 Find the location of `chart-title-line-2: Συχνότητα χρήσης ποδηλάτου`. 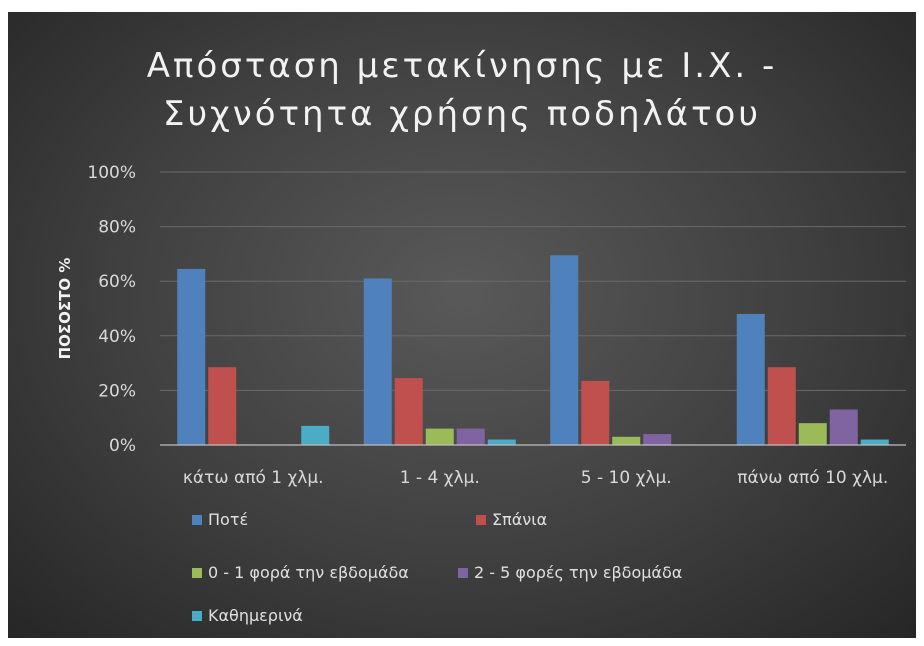

chart-title-line-2: Συχνότητα χρήσης ποδηλάτου is located at coordinates (462, 114).